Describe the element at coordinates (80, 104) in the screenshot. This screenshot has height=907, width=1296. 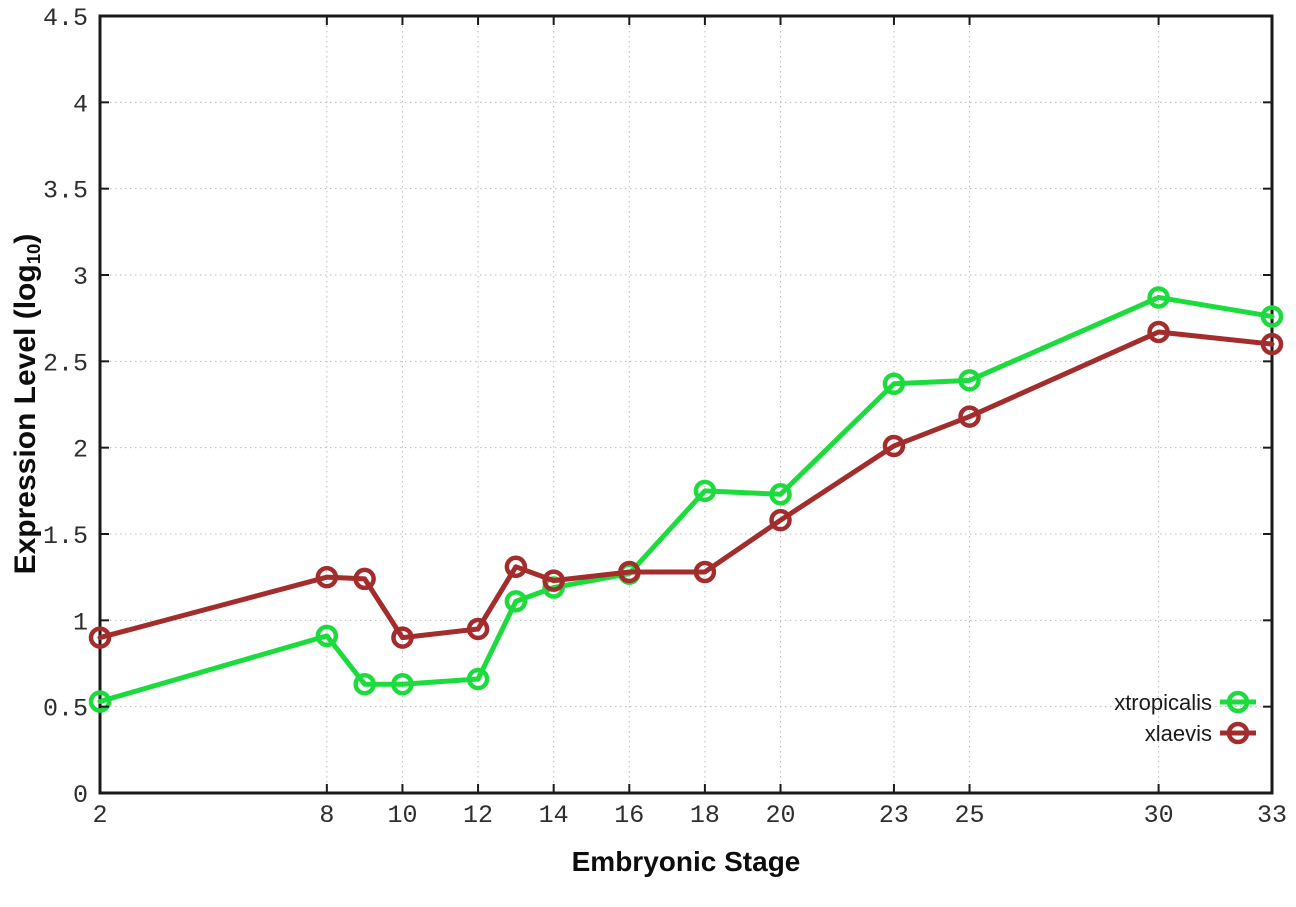
I see `y-tick-label: 4` at that location.